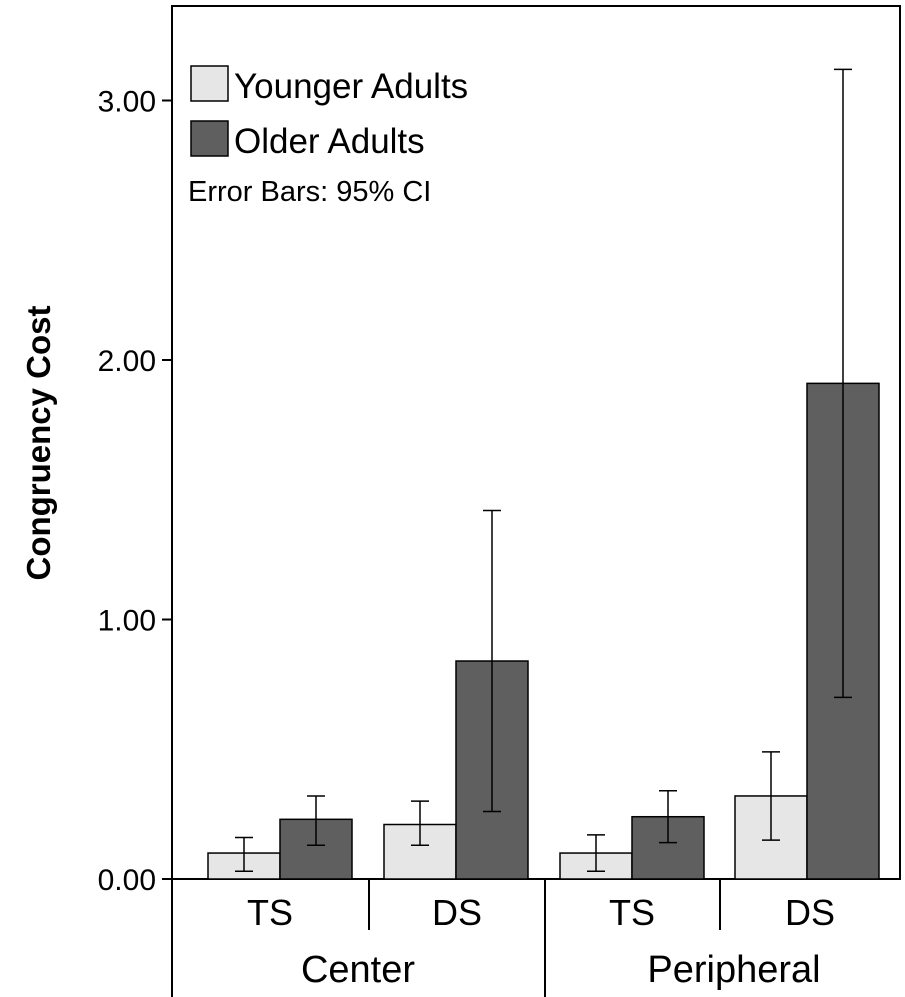  What do you see at coordinates (309, 192) in the screenshot?
I see `error-bars-note: Error Bars: 95% CI` at bounding box center [309, 192].